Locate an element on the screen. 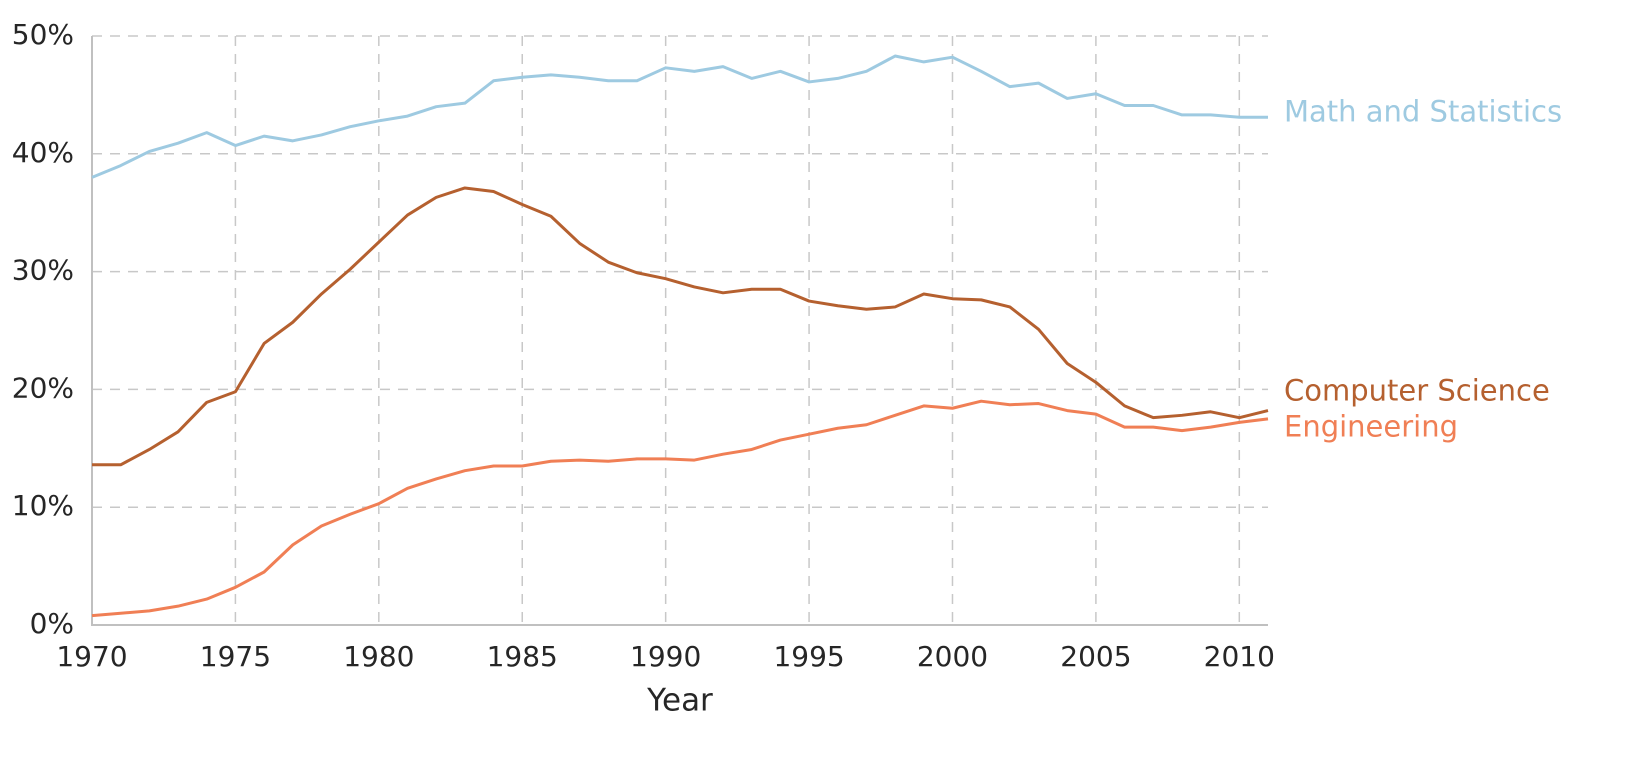 This screenshot has height=776, width=1650. x-tick-label: 1995 is located at coordinates (808, 656).